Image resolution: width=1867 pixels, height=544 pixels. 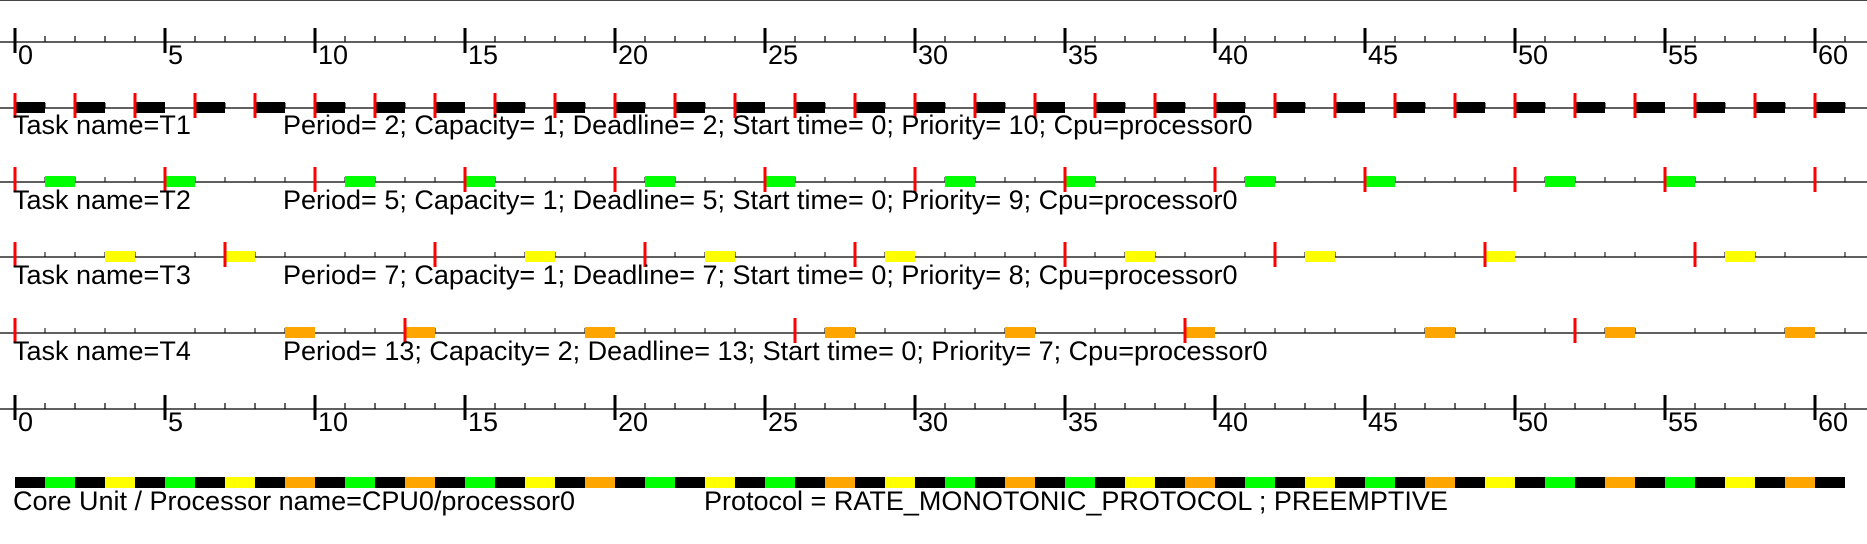 I want to click on axis-bottom-tick-label: 35, so click(x=1083, y=422).